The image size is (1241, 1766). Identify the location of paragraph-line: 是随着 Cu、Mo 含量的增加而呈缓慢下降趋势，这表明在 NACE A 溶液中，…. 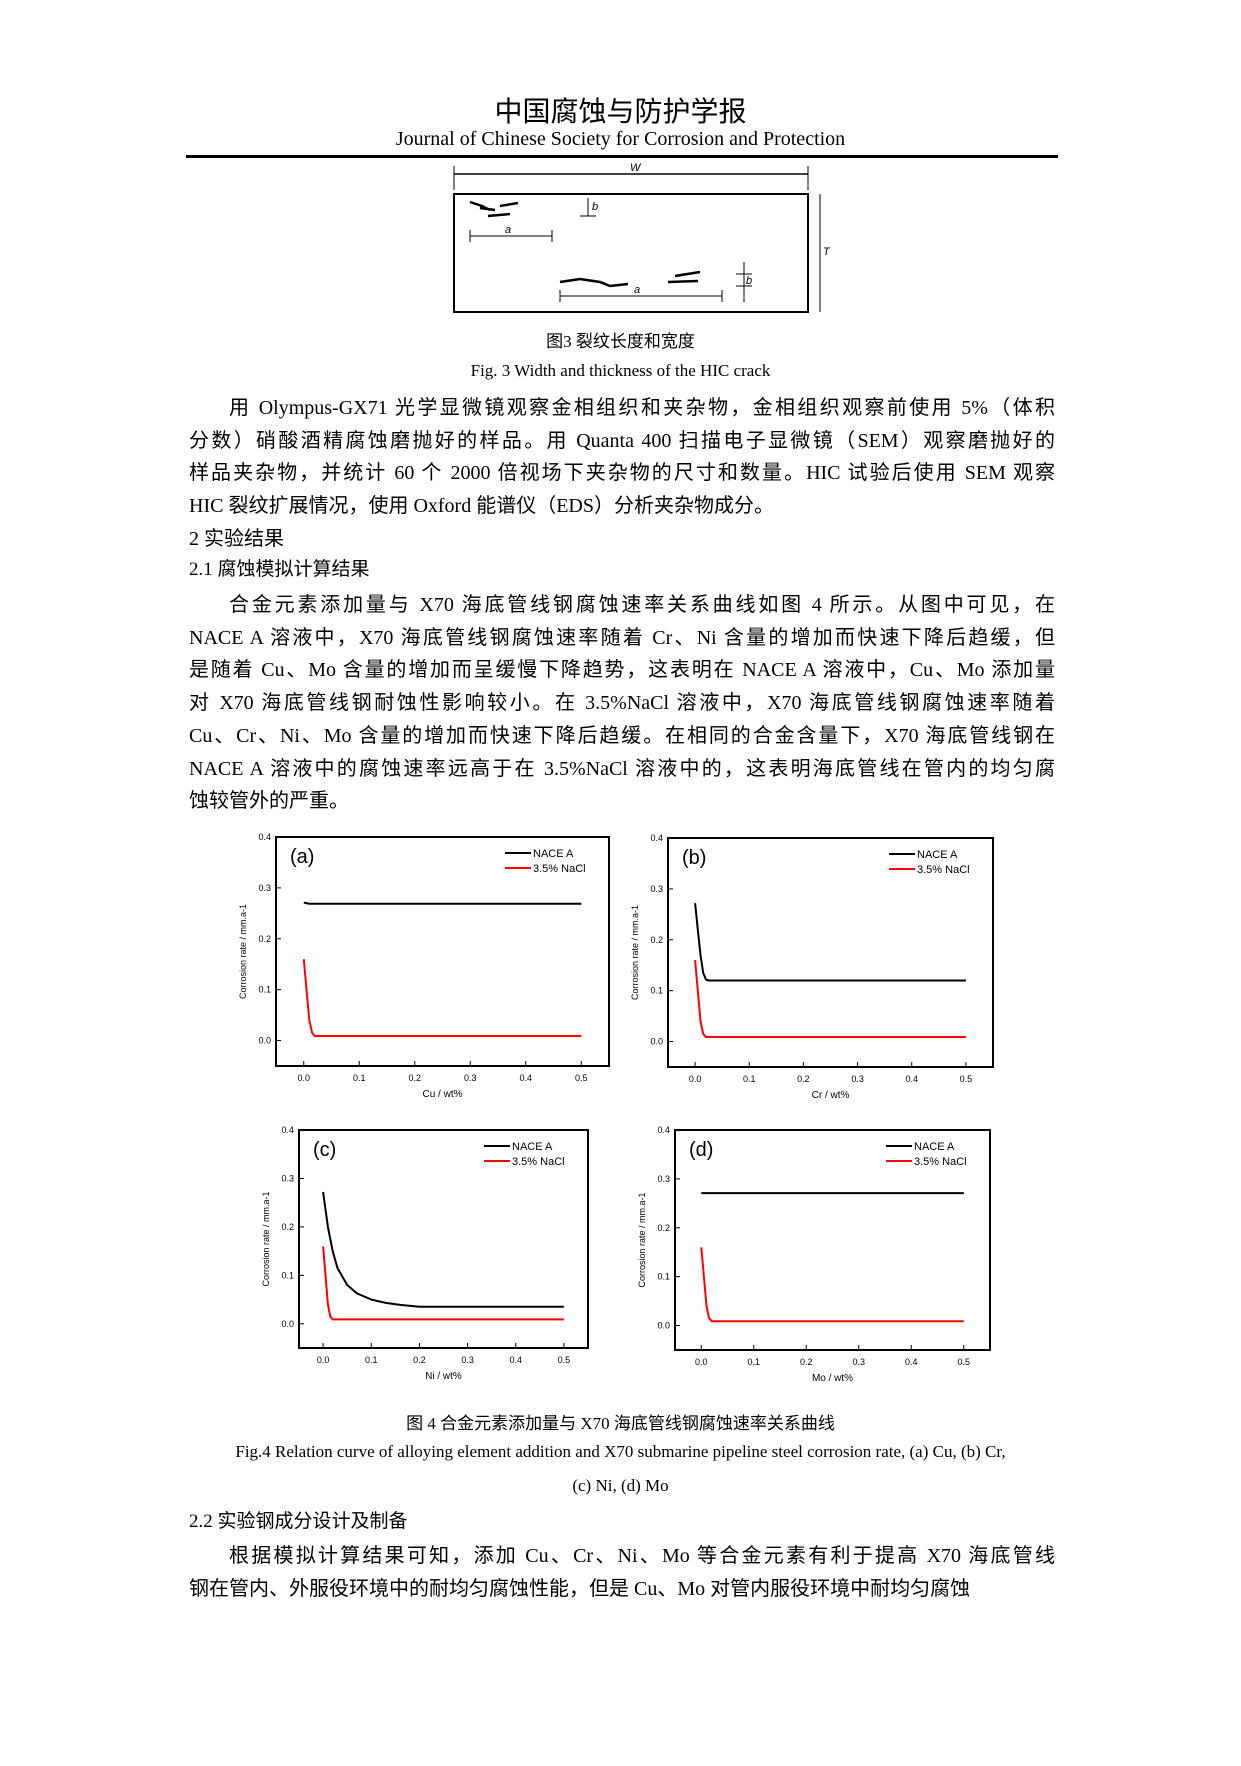
(622, 670).